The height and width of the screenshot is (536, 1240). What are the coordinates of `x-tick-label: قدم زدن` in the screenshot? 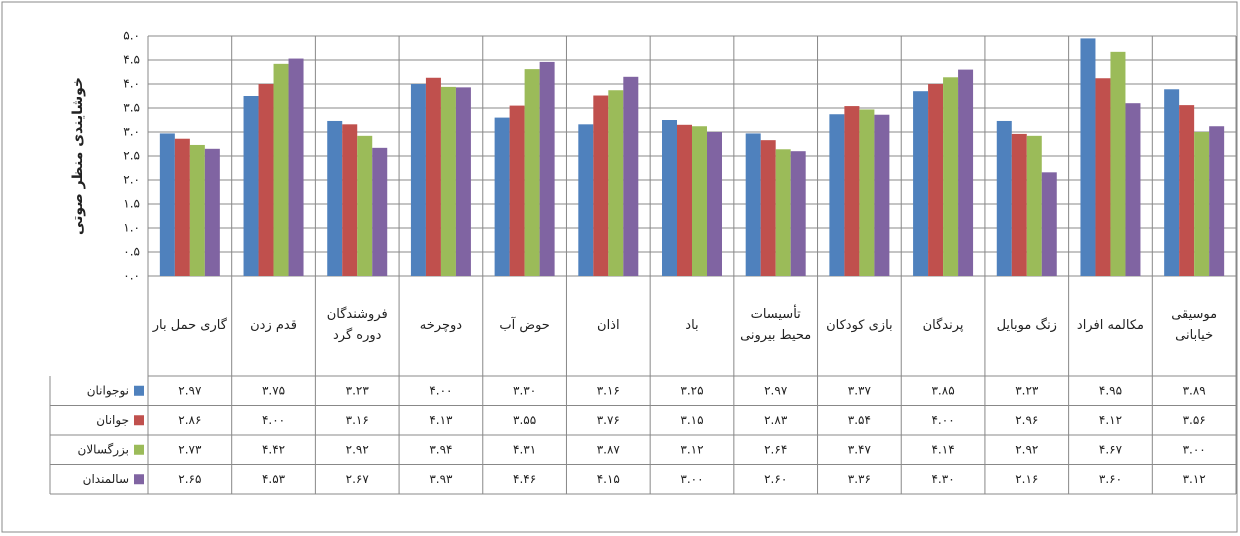 It's located at (273, 325).